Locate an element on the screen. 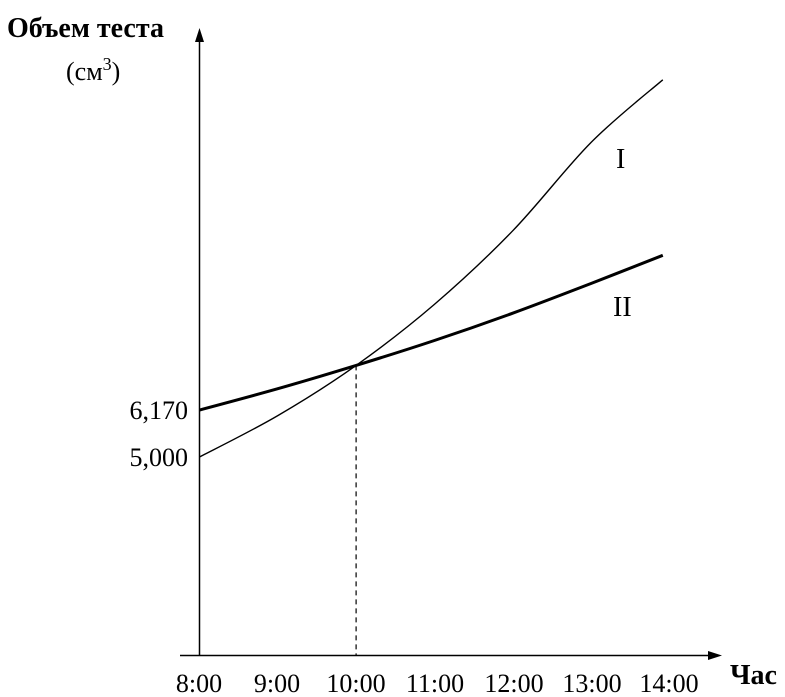 The image size is (785, 697). x-tick-label: 10:00 is located at coordinates (355, 683).